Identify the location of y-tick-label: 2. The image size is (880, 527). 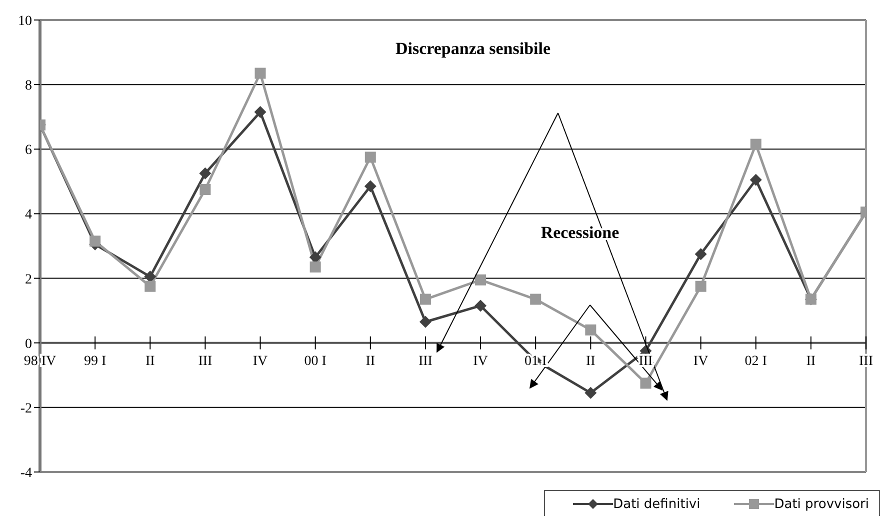
(28, 280).